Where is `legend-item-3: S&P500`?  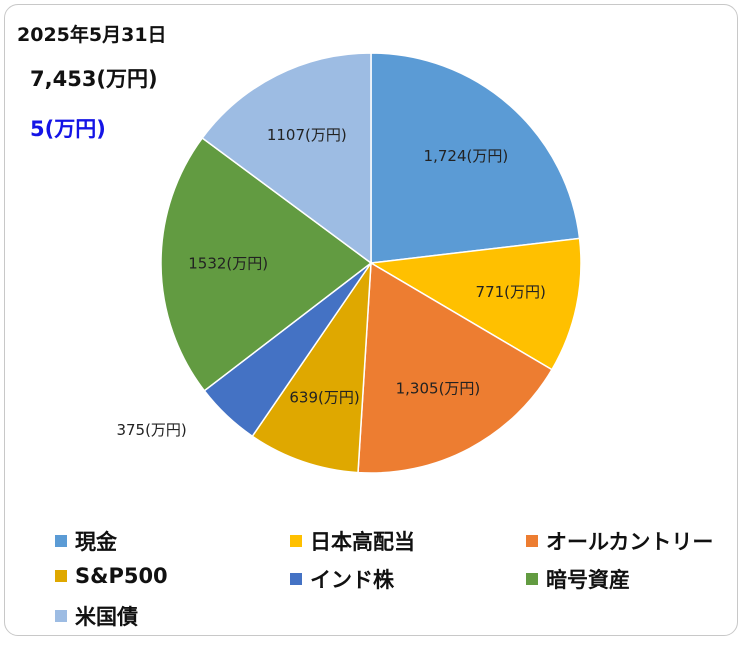 legend-item-3: S&P500 is located at coordinates (111, 576).